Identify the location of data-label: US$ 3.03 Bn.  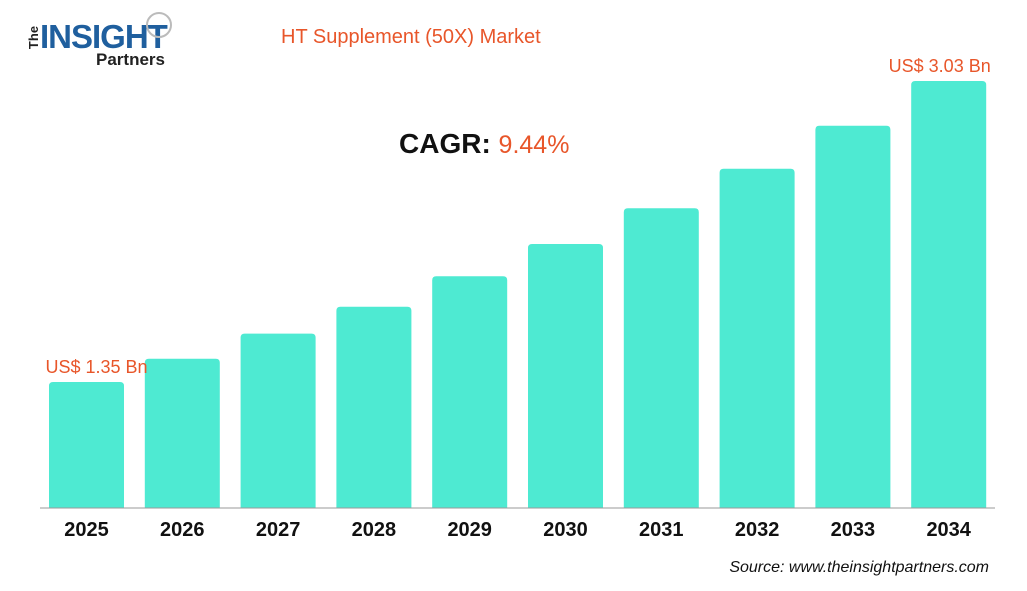
(940, 66).